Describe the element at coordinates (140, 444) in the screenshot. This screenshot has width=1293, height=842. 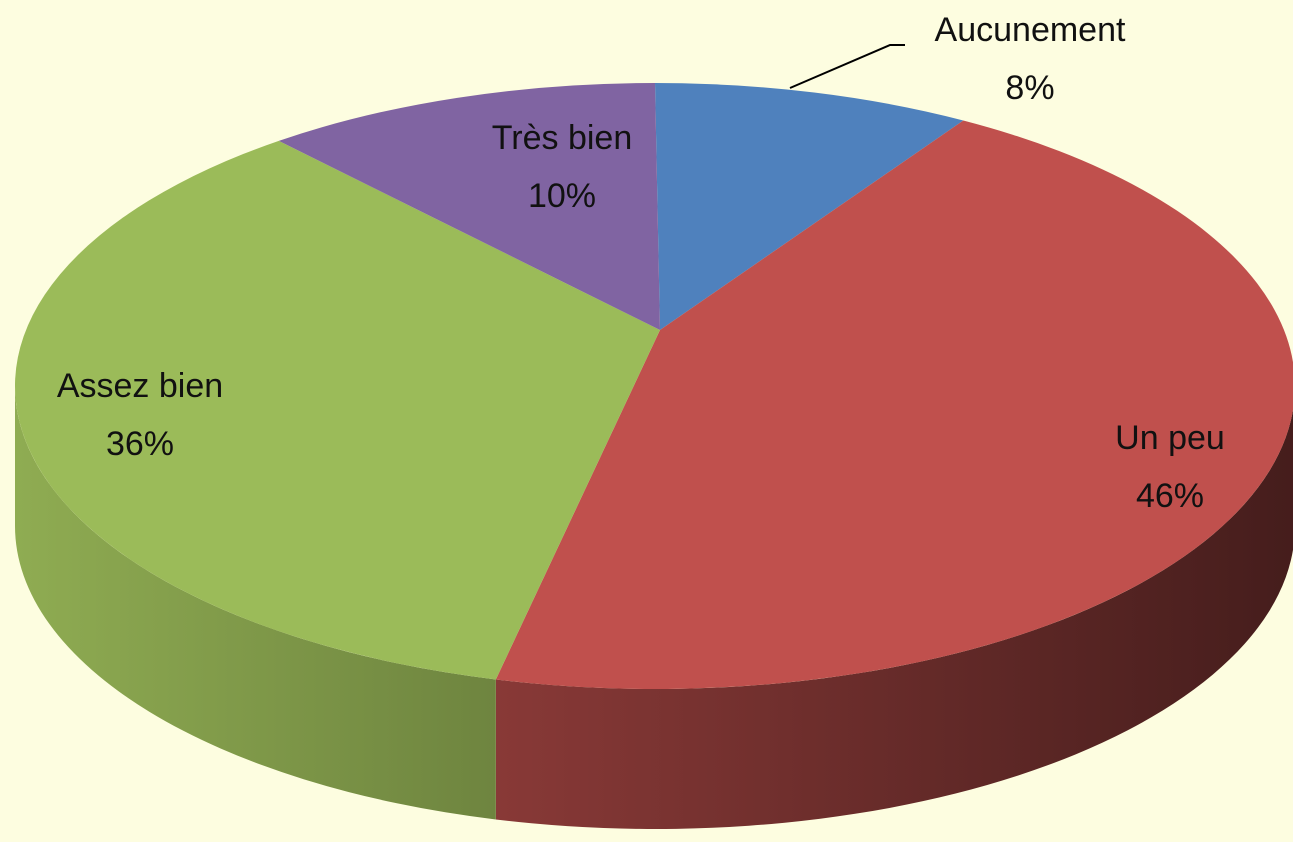
I see `slice-value-label: 36%` at that location.